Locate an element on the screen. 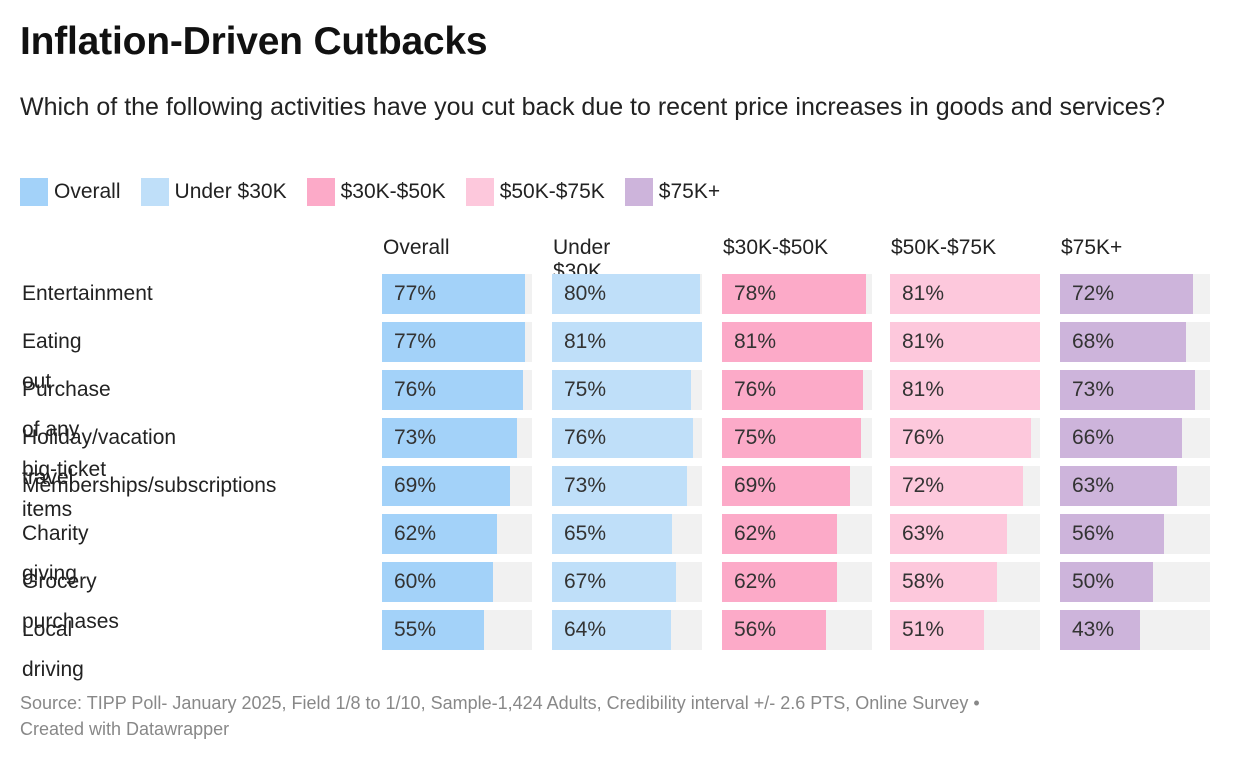 The width and height of the screenshot is (1240, 764). bar-track: 56% is located at coordinates (797, 630).